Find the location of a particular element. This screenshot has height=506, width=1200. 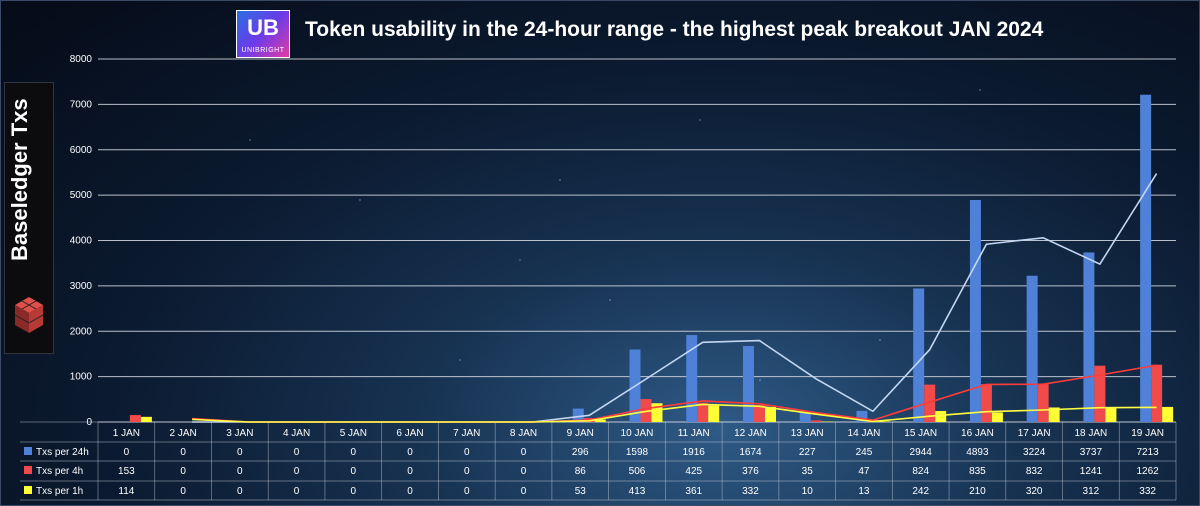

table-cell: 4893 is located at coordinates (977, 452).